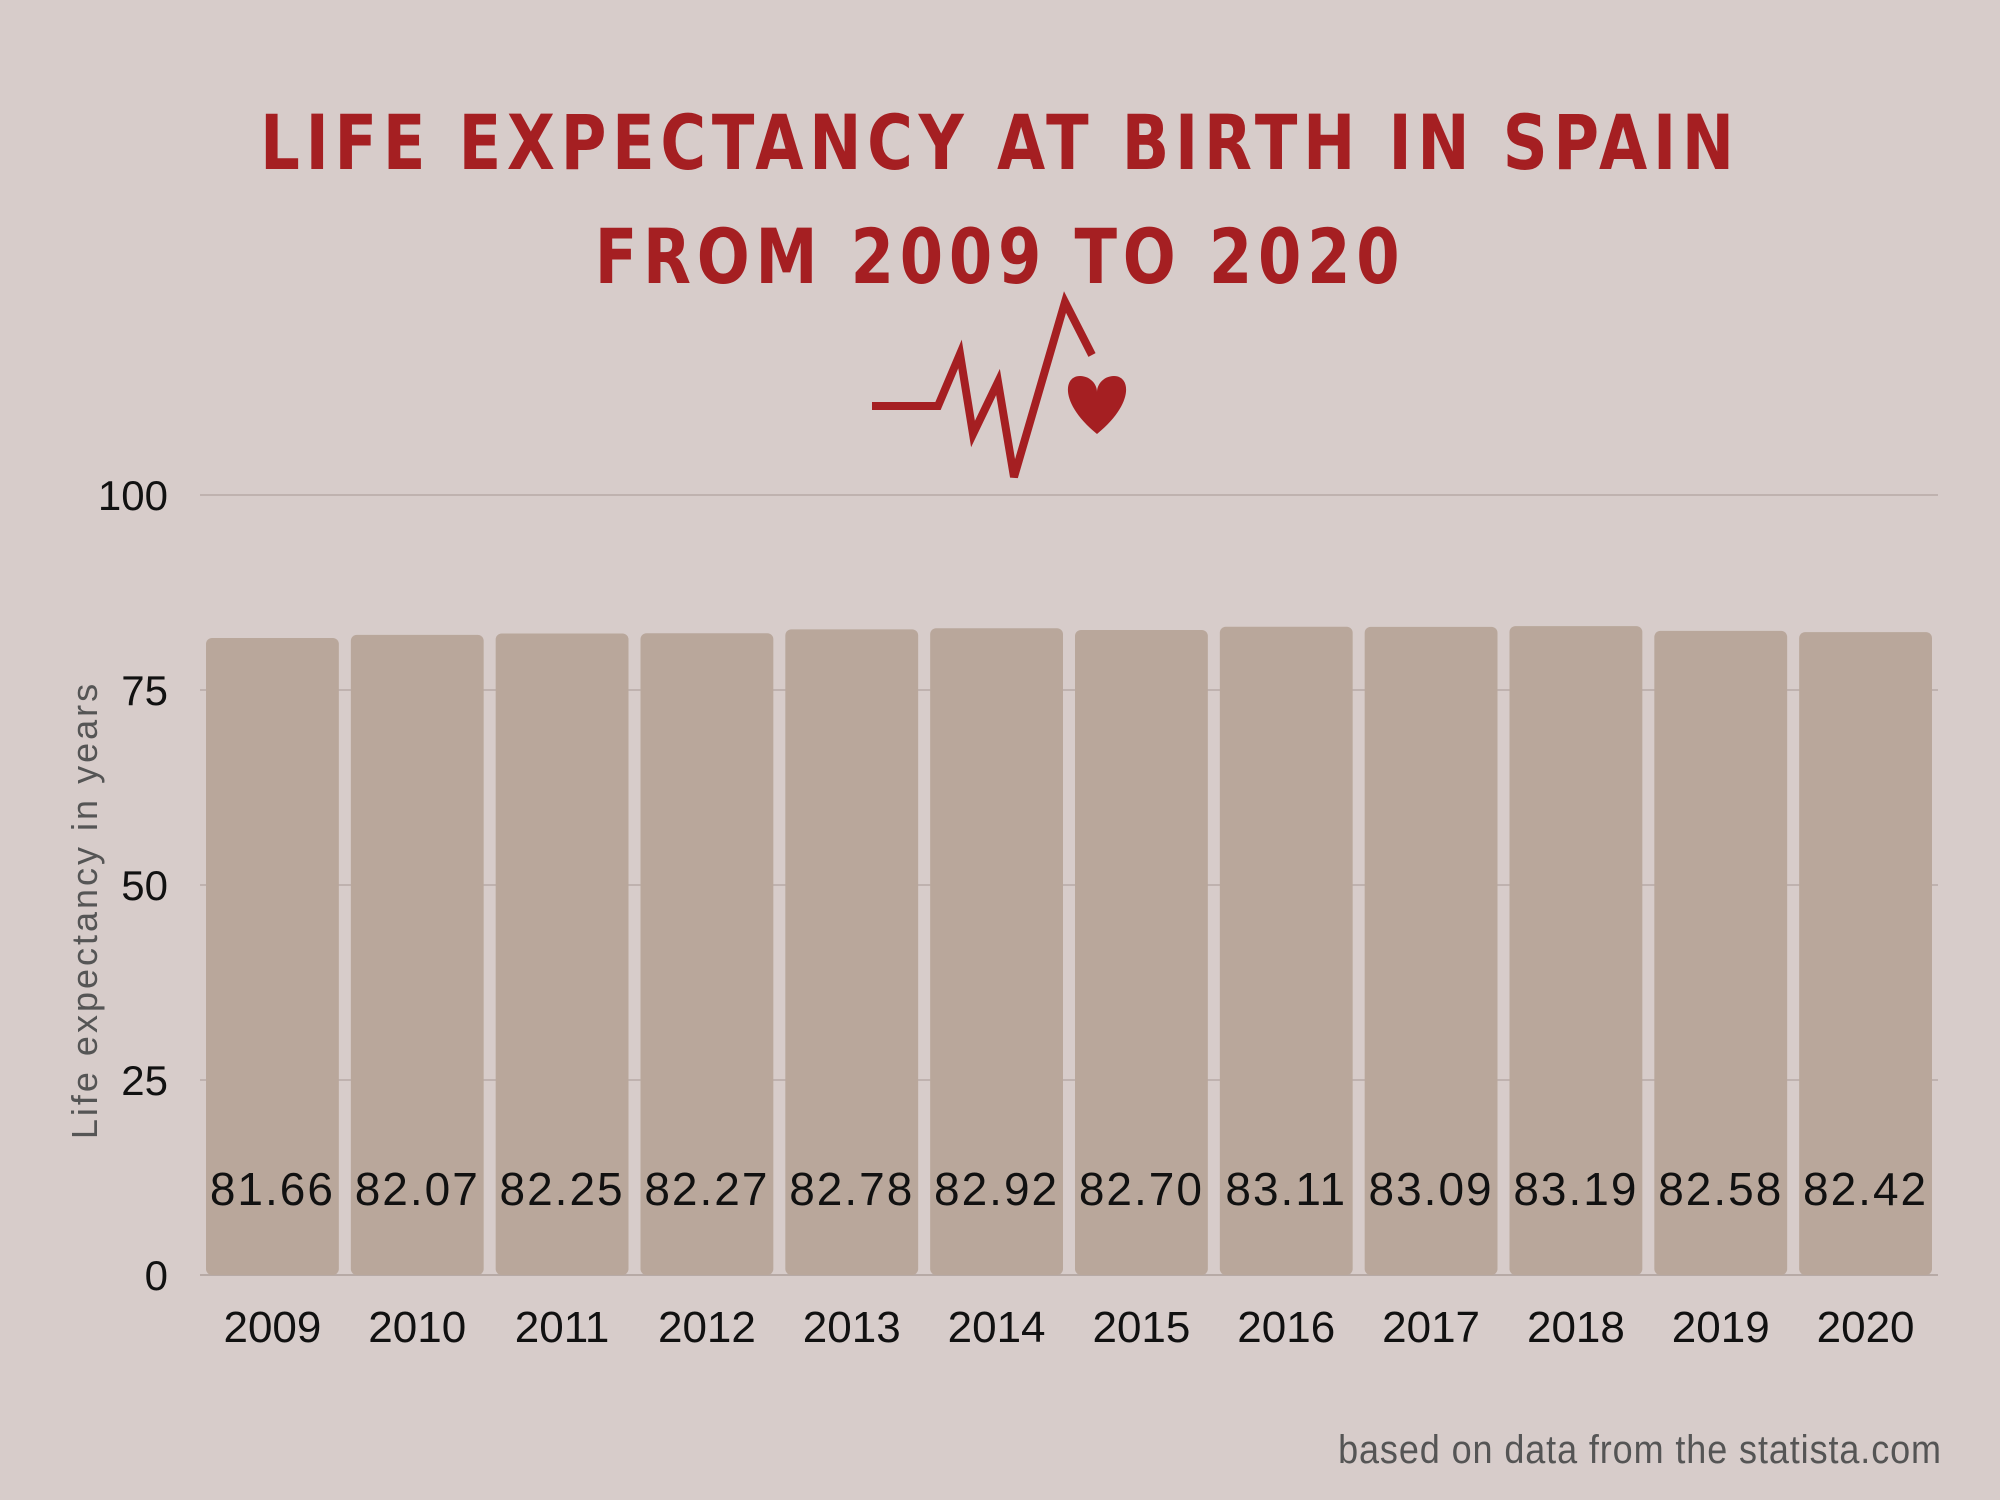 This screenshot has width=2000, height=1500. What do you see at coordinates (1431, 1327) in the screenshot?
I see `x-tick-label-2017: 2017` at bounding box center [1431, 1327].